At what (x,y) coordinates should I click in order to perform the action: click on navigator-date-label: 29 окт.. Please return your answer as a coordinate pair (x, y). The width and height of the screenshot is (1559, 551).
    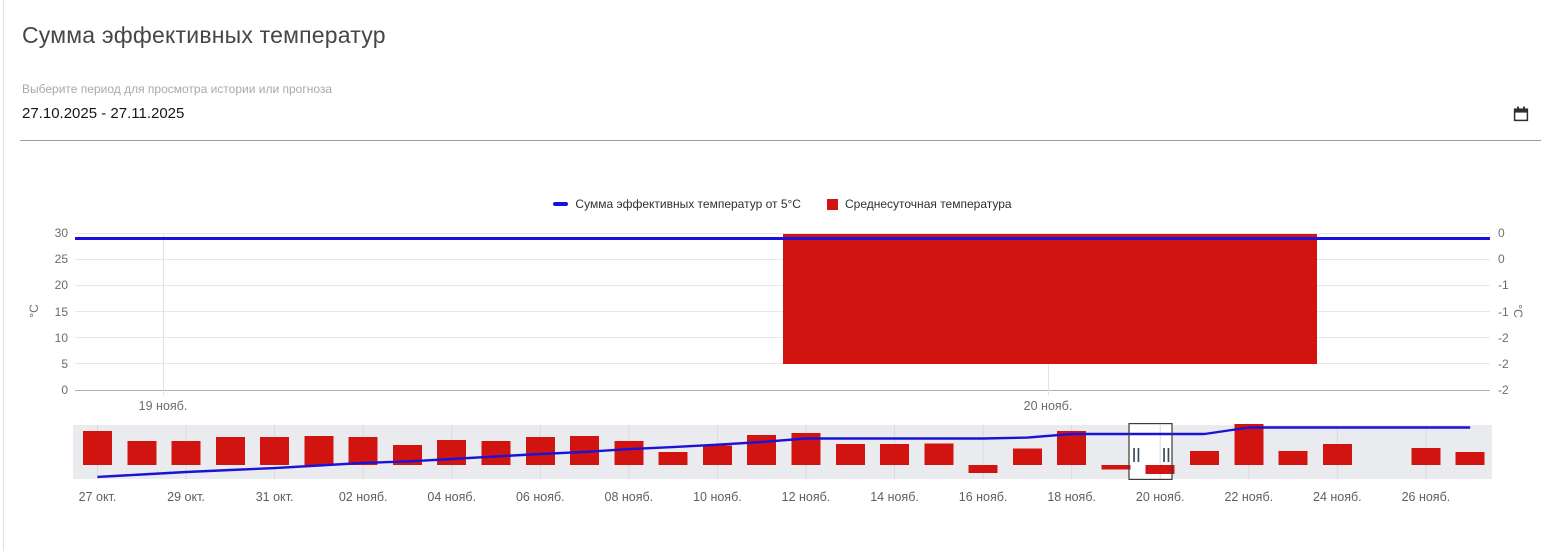
    Looking at the image, I should click on (186, 497).